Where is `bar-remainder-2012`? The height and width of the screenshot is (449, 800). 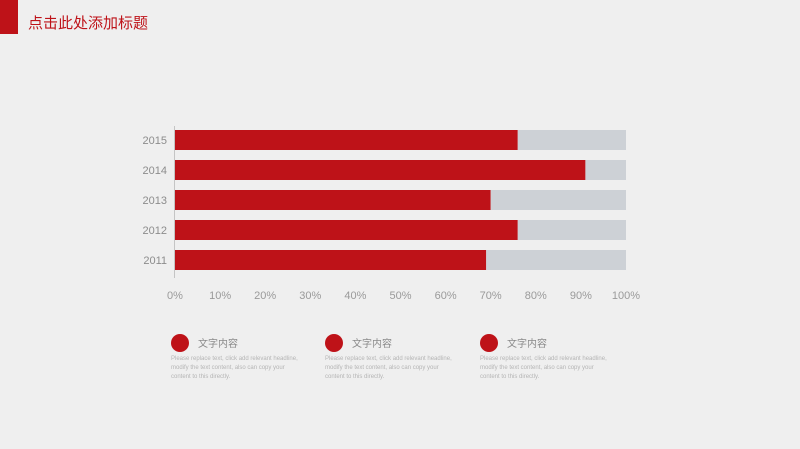 bar-remainder-2012 is located at coordinates (571, 230).